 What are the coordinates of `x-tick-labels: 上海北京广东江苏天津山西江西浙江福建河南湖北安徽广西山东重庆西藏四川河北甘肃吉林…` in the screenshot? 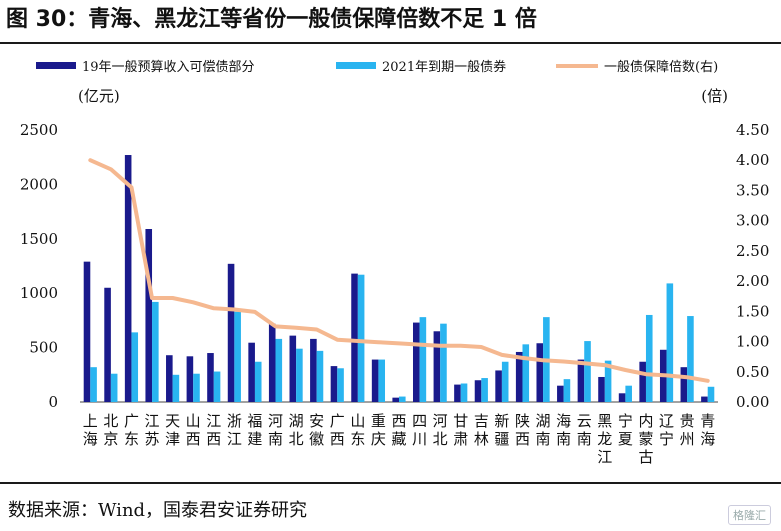 It's located at (399, 439).